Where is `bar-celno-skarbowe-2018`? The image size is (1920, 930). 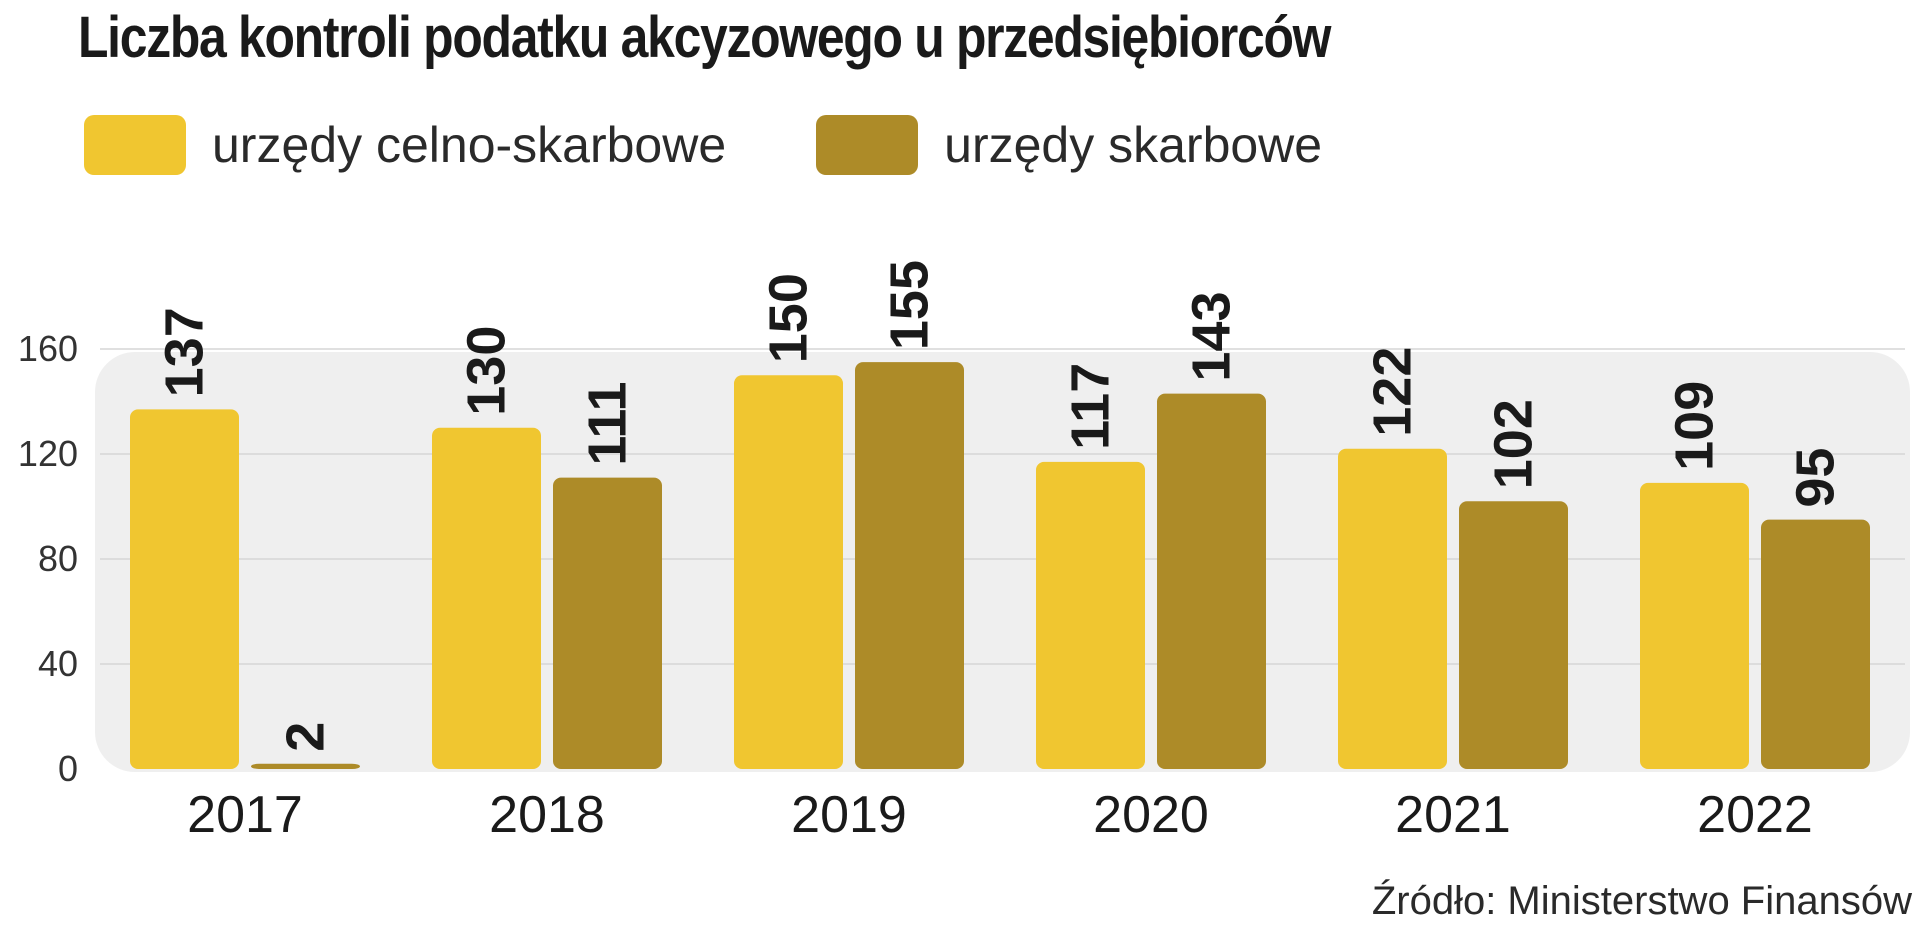 bar-celno-skarbowe-2018 is located at coordinates (486, 598).